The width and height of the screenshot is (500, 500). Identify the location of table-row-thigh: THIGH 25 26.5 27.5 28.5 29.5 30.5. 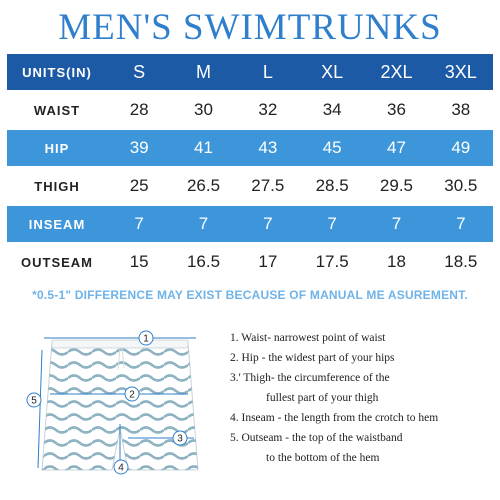
(250, 186).